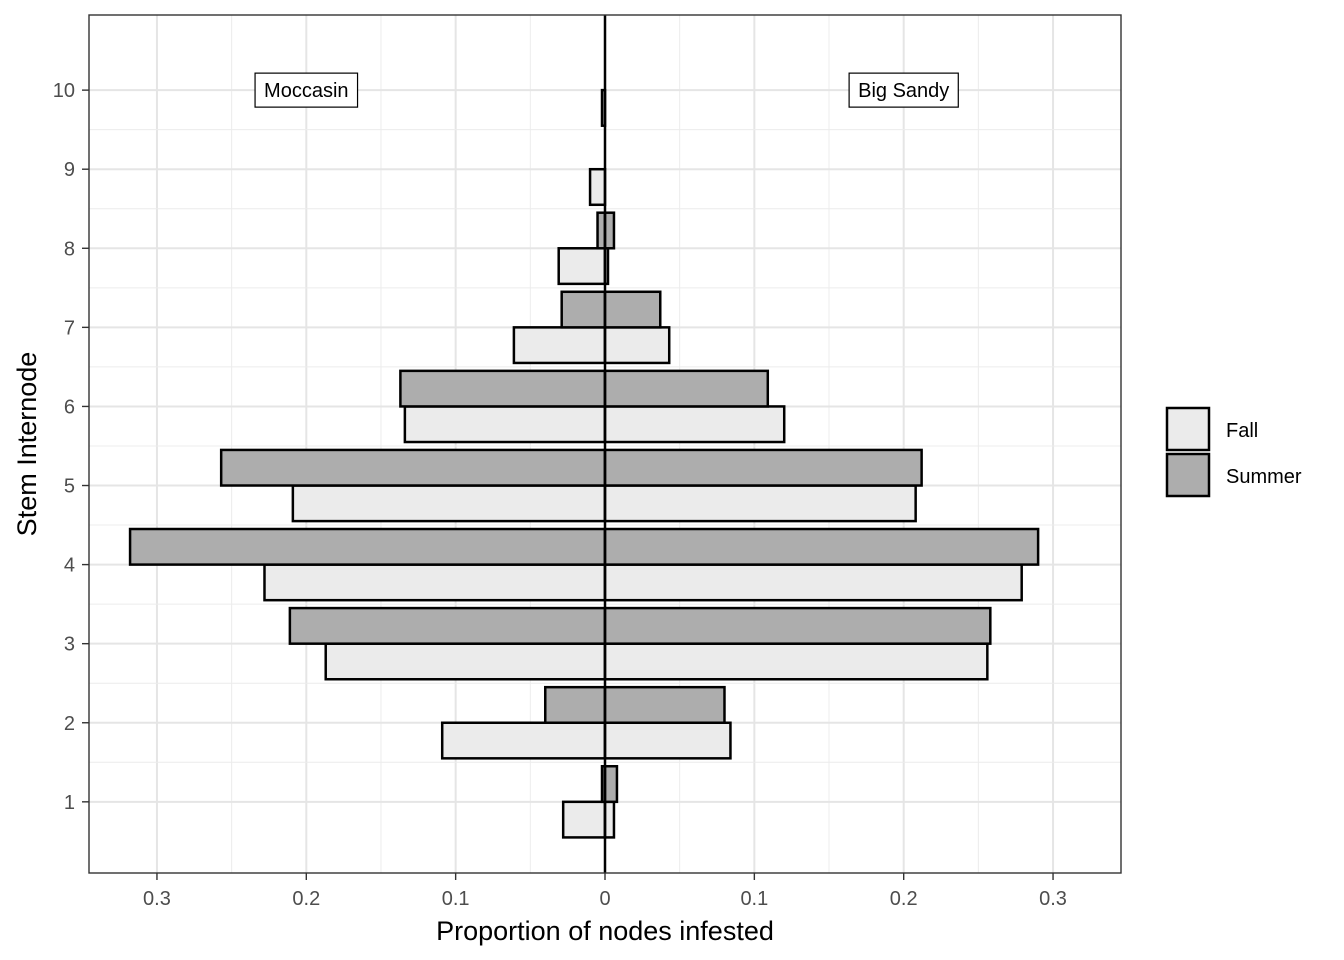 This screenshot has height=960, width=1344. What do you see at coordinates (69, 249) in the screenshot?
I see `y-tick-label: 8` at bounding box center [69, 249].